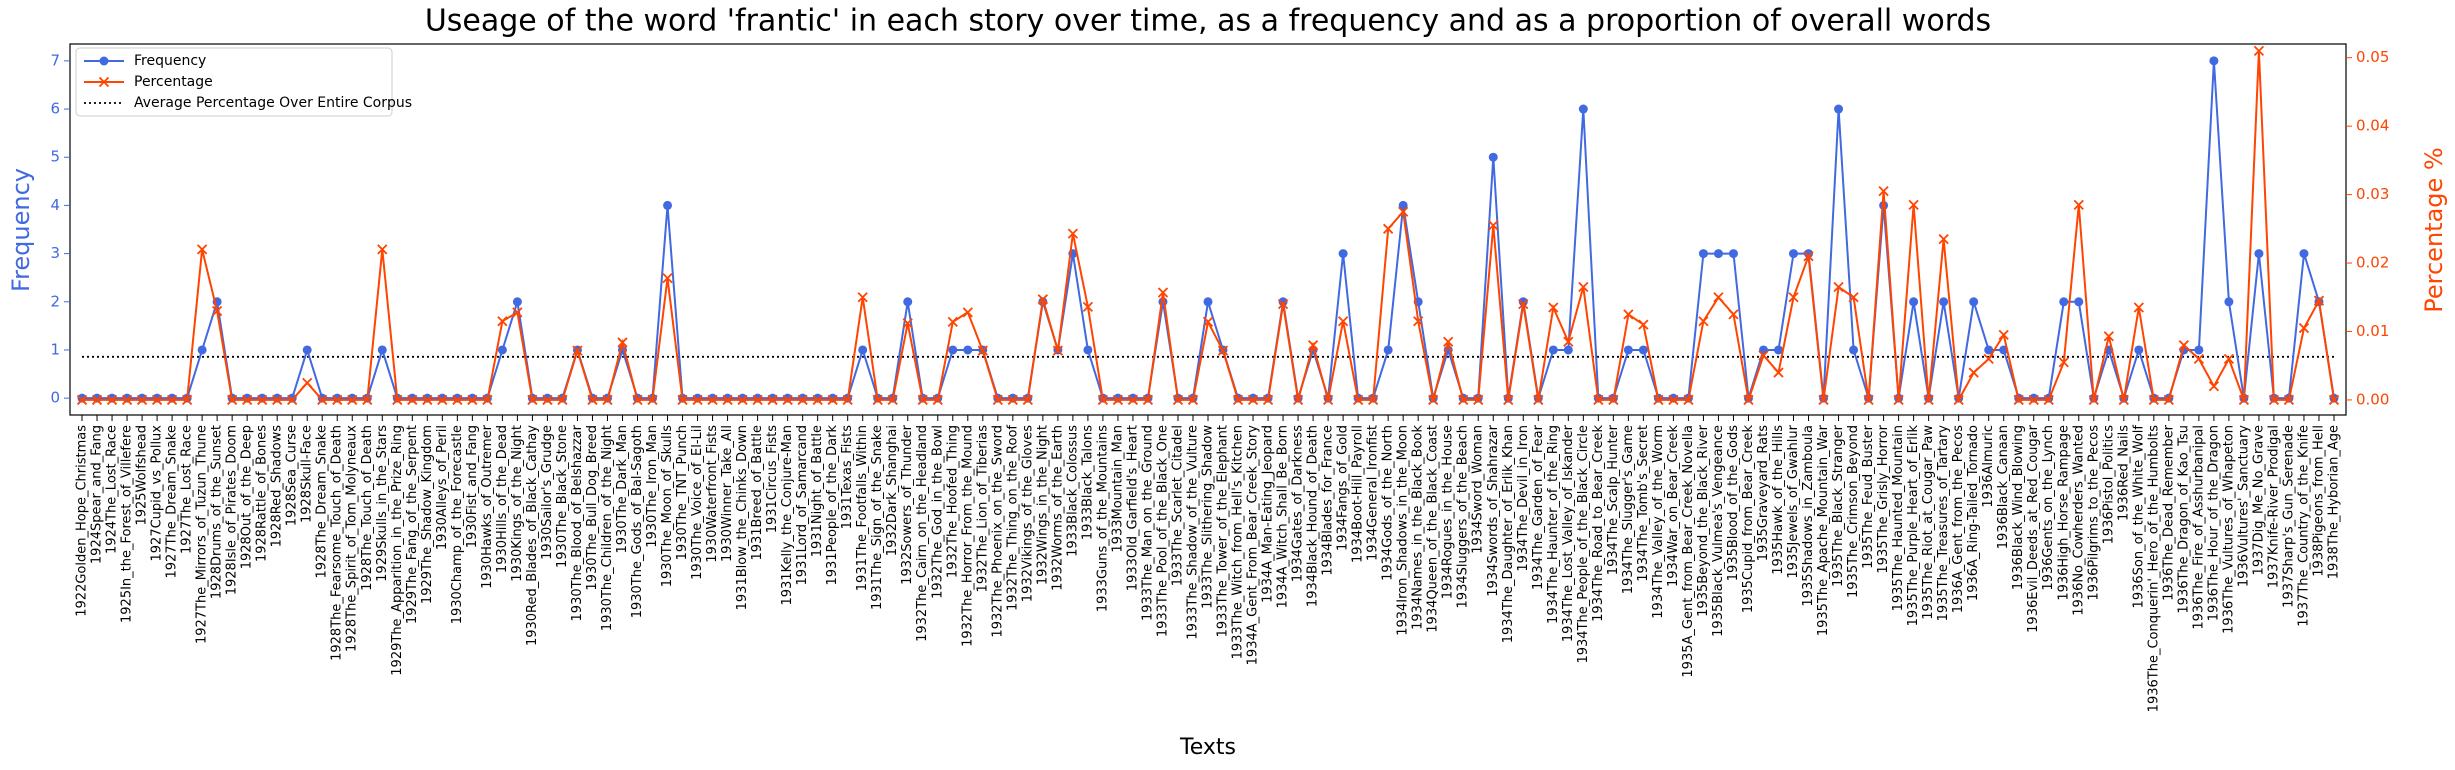  I want to click on x-tick-label: 1934Iron_Shadows_in_the_Moon, so click(1403, 530).